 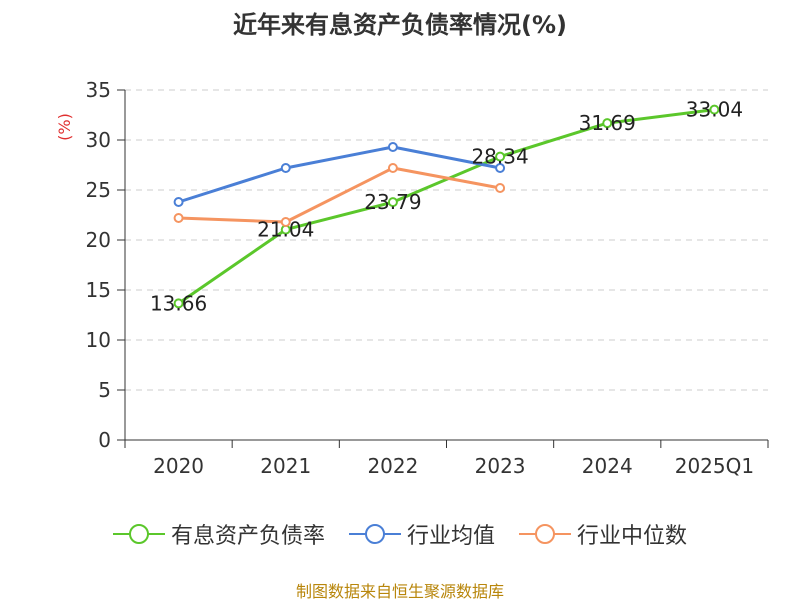 What do you see at coordinates (64, 127) in the screenshot?
I see `y-axis-label: (%)` at bounding box center [64, 127].